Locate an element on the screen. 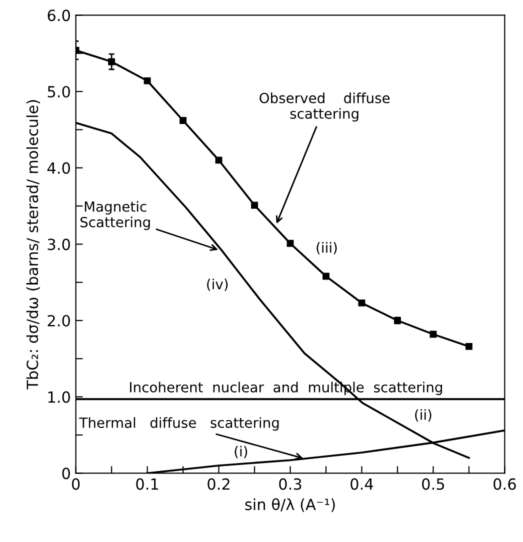 This screenshot has width=523, height=542. y-tick-label: 4.0 is located at coordinates (58, 168).